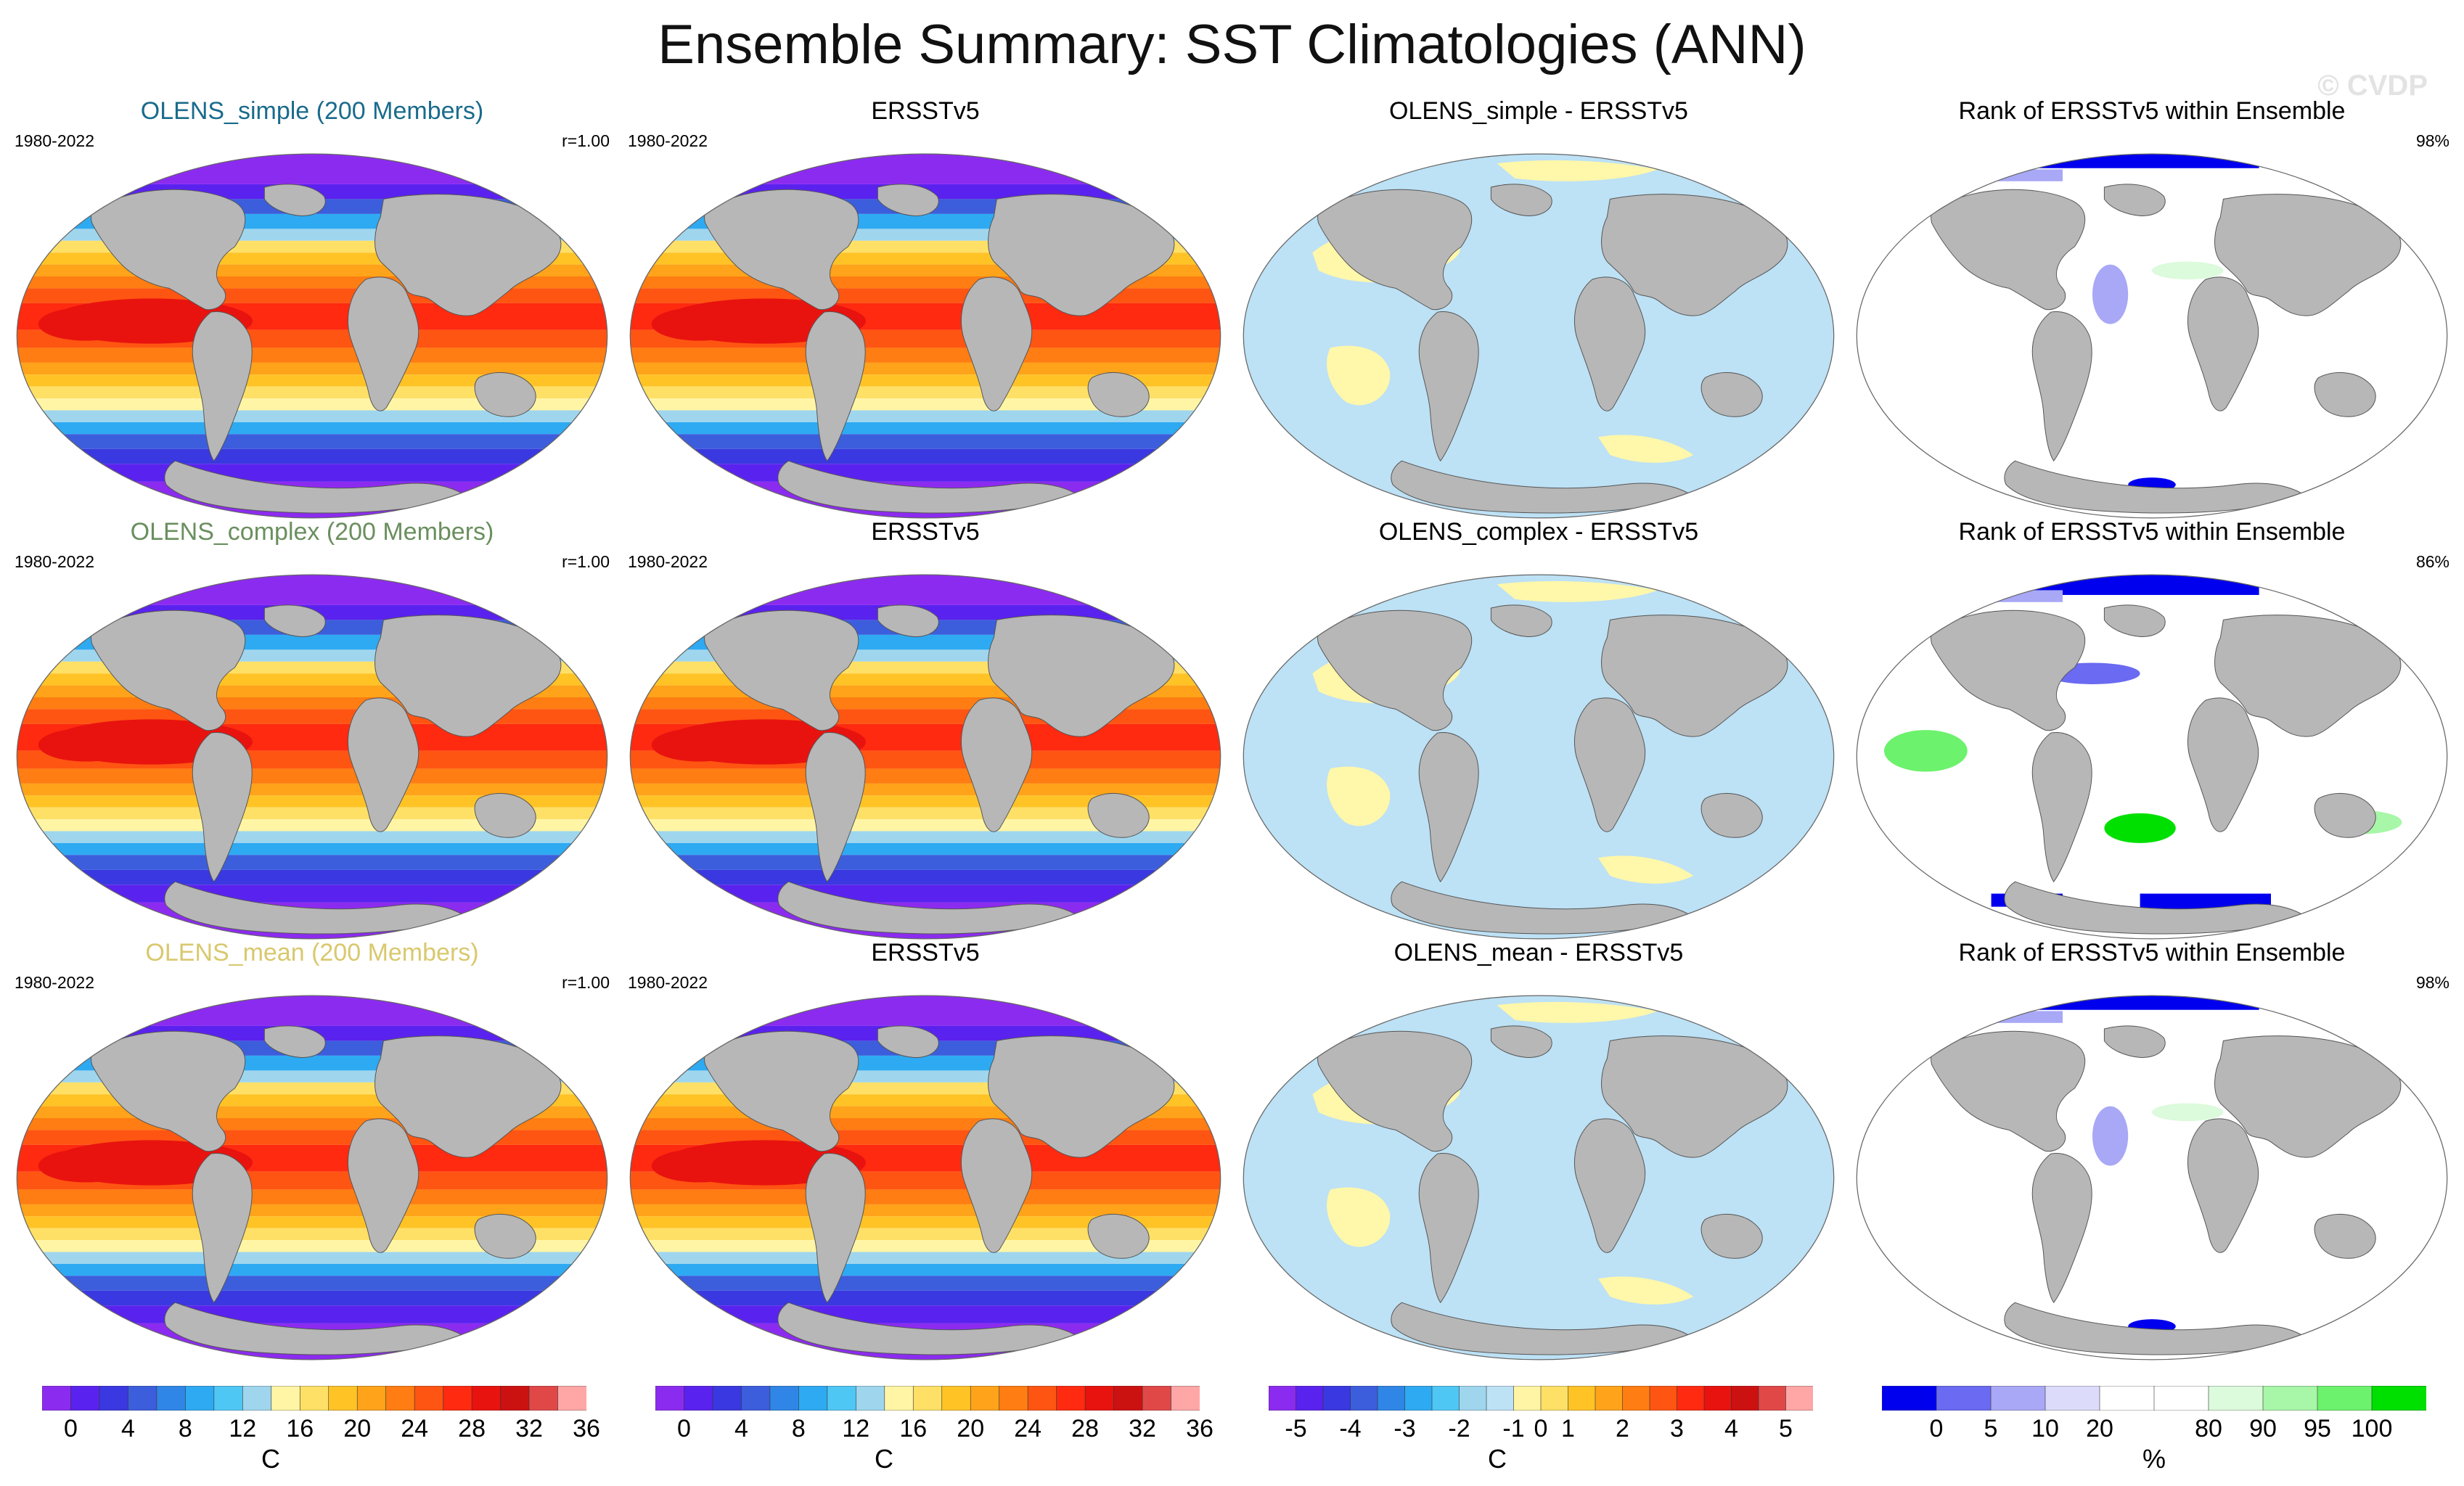 The width and height of the screenshot is (2464, 1486). I want to click on colorbar-tick-label: 32, so click(529, 1428).